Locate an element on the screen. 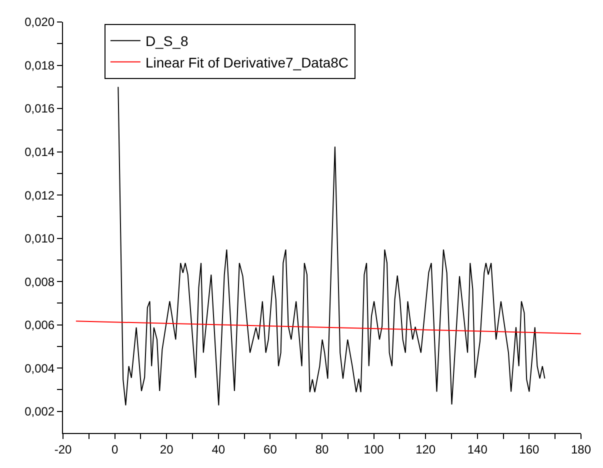  x-tick-label: 140 is located at coordinates (477, 449).